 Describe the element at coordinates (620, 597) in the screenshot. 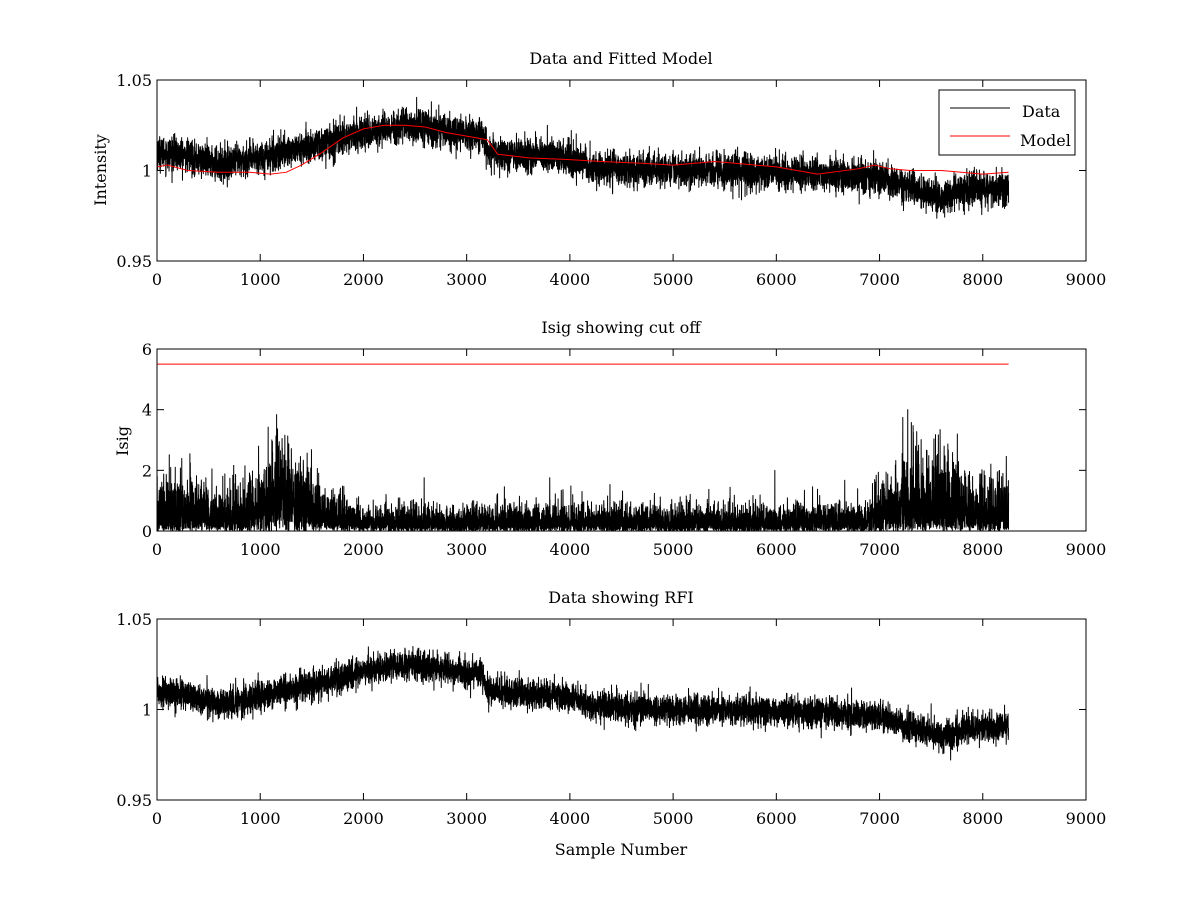

I see `panel-title: Data showing RFI` at that location.